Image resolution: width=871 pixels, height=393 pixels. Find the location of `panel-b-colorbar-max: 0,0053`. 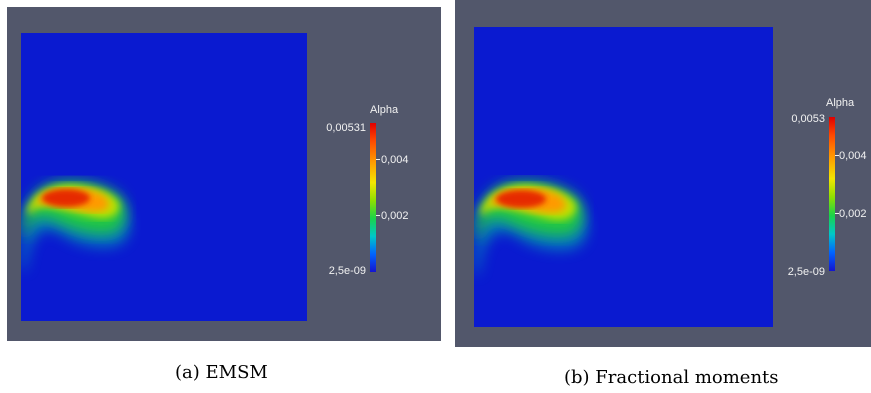

panel-b-colorbar-max: 0,0053 is located at coordinates (808, 119).